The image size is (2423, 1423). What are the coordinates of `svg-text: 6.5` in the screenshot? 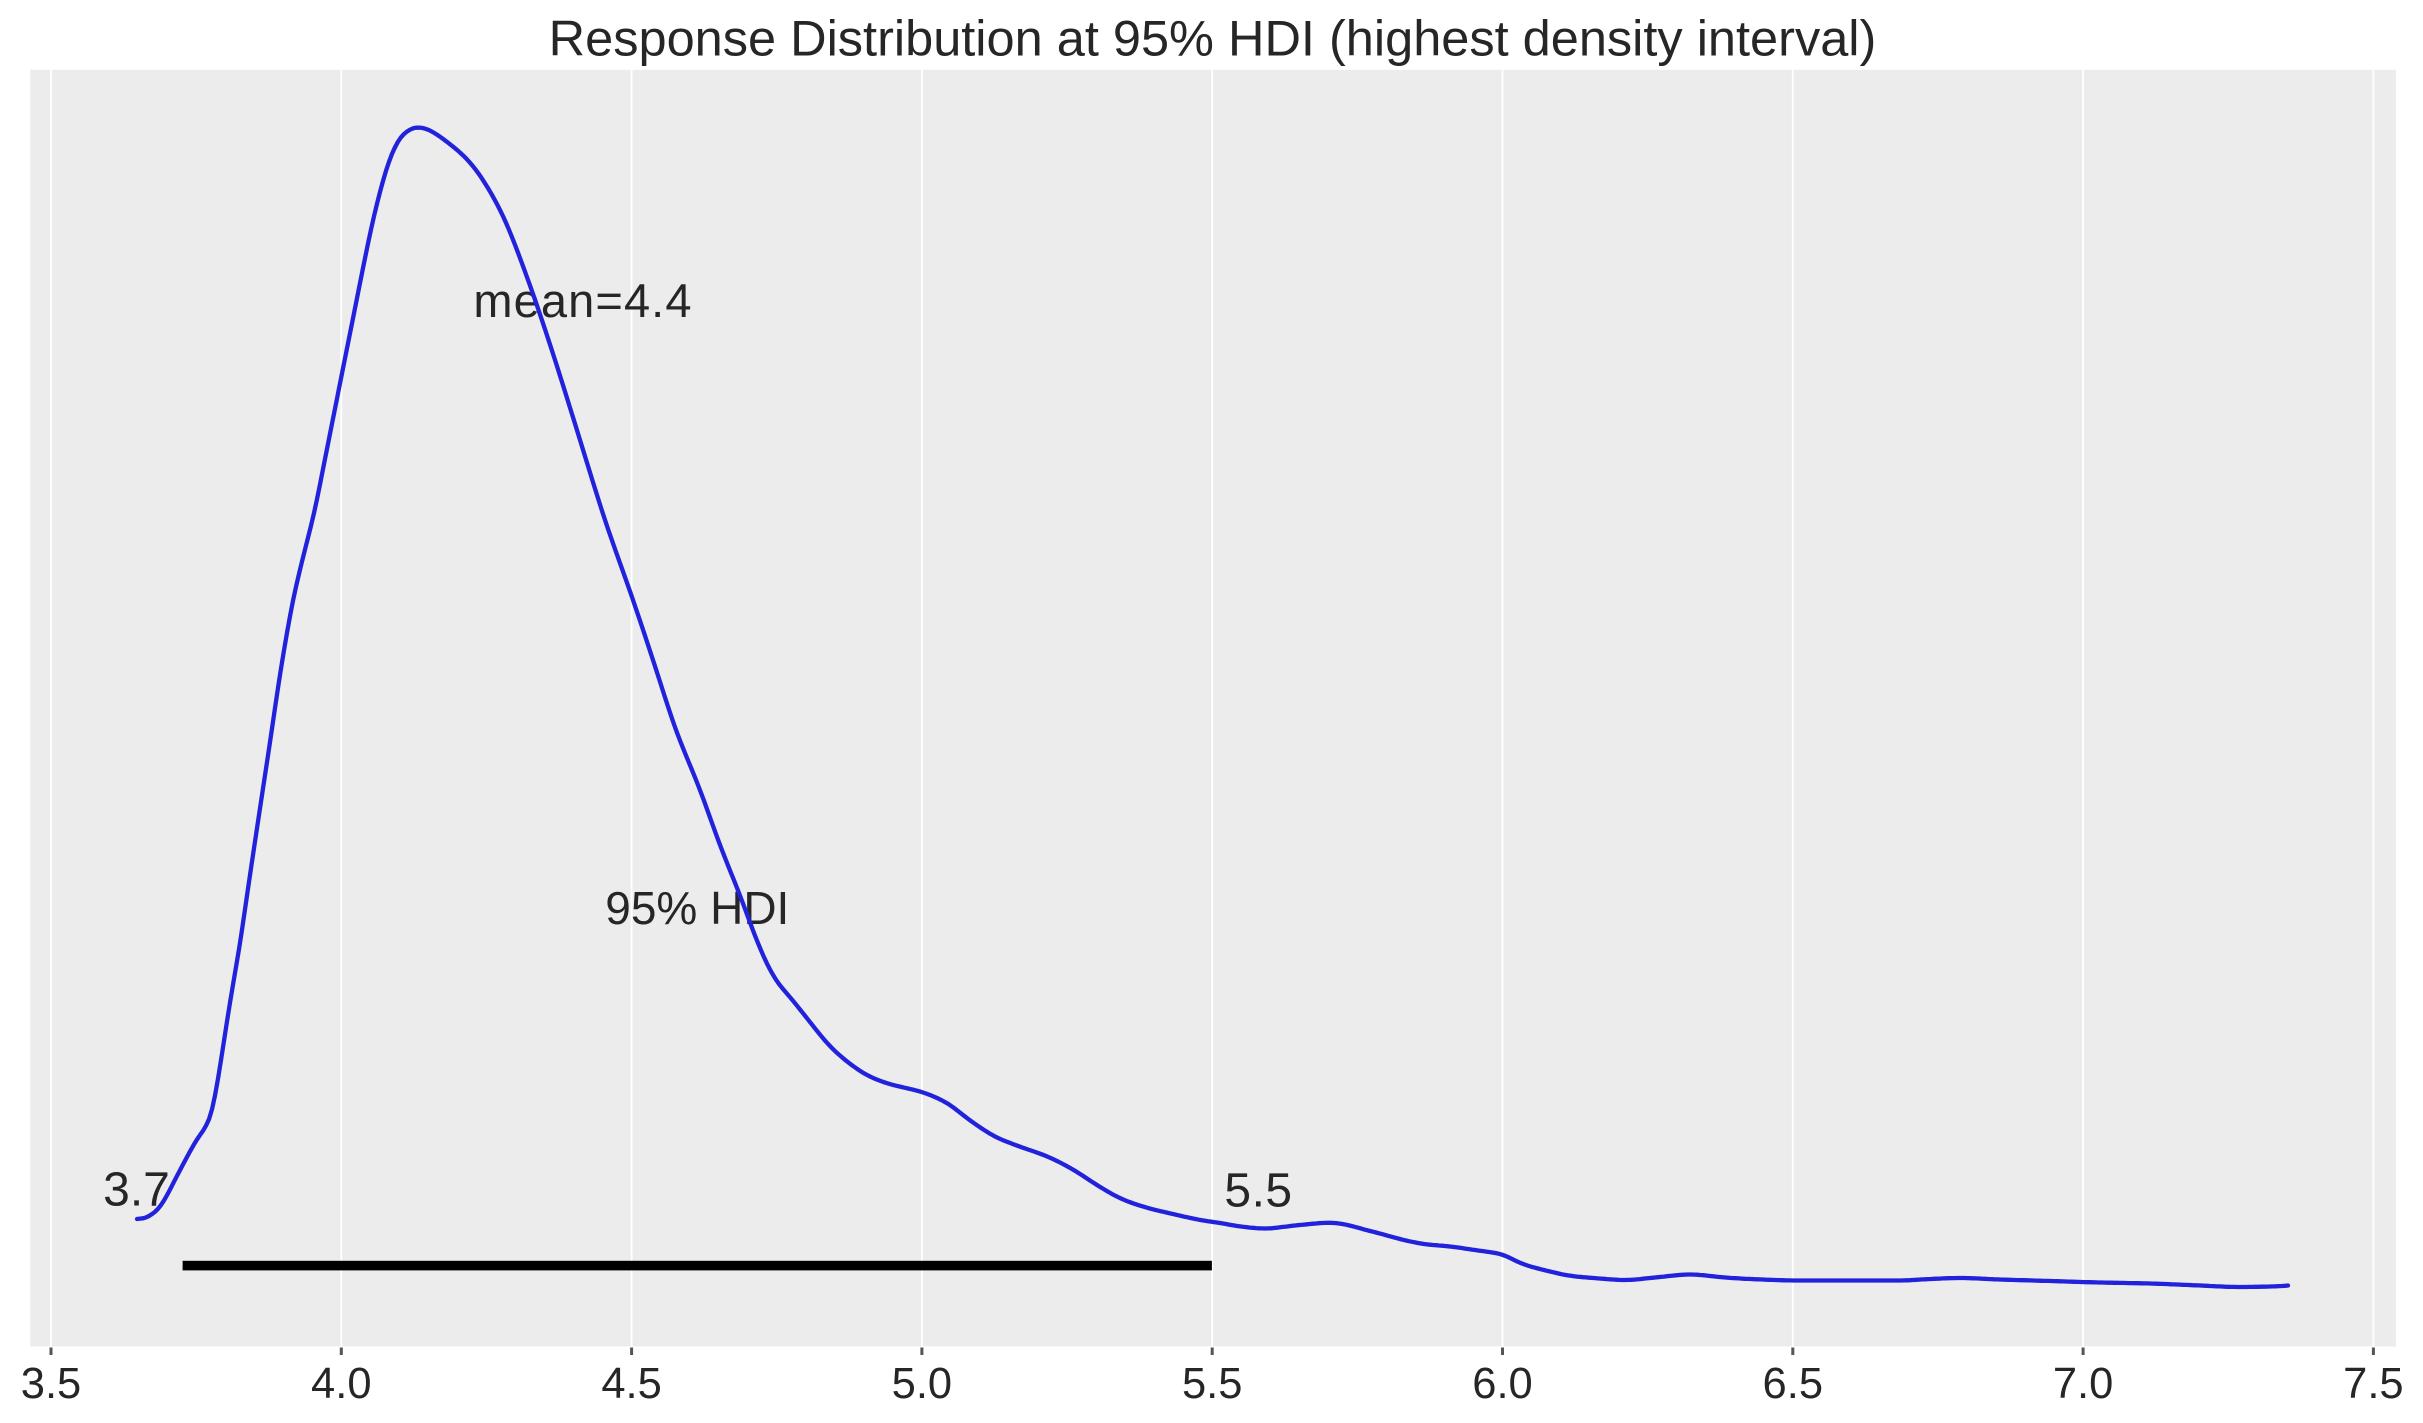 It's located at (1793, 1384).